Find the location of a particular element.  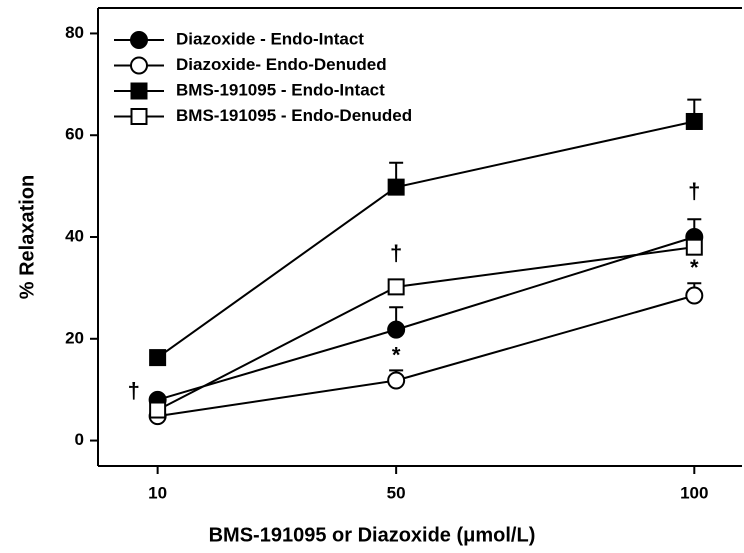

y-axis-label: % Relaxation is located at coordinates (27, 237).